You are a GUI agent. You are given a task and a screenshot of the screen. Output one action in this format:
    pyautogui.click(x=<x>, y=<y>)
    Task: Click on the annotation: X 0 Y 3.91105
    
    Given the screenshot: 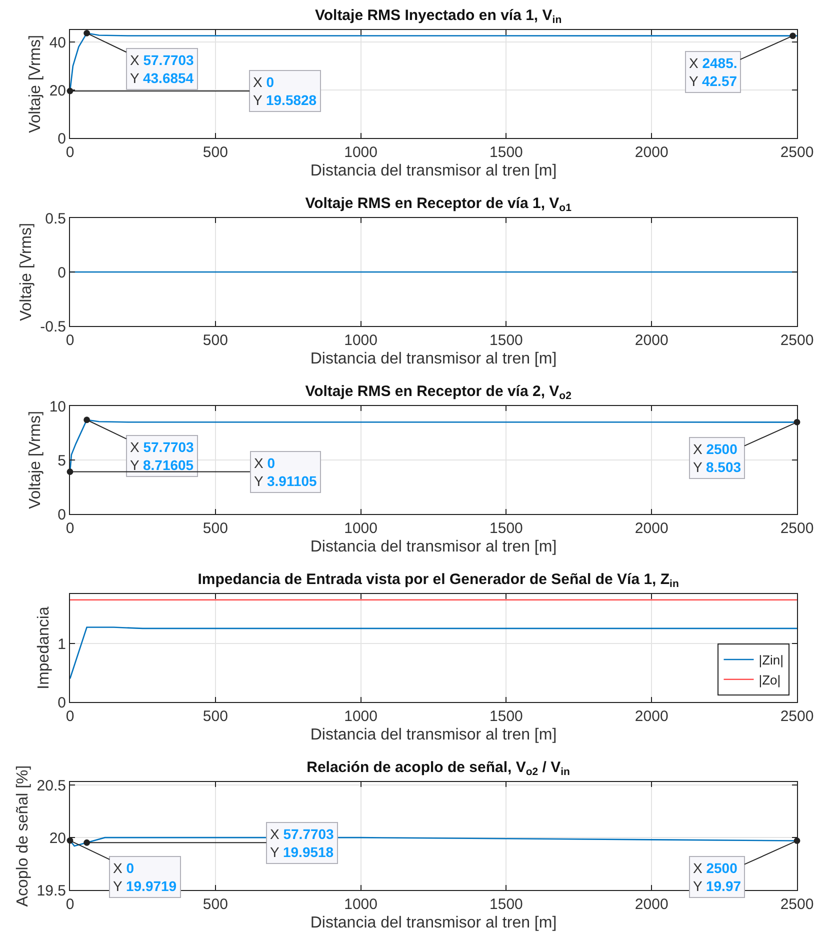 What is the action you would take?
    pyautogui.click(x=286, y=472)
    